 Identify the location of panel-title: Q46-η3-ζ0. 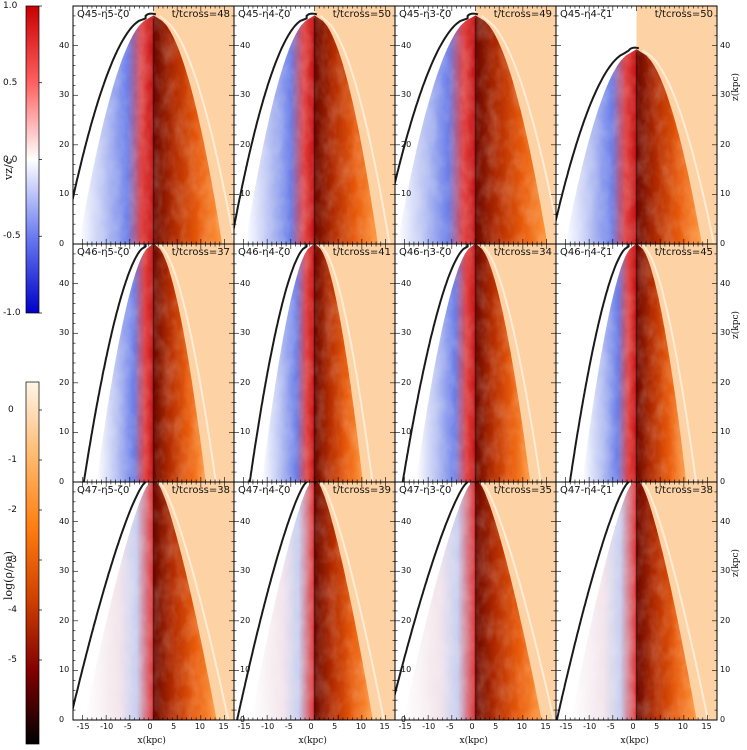
(425, 252).